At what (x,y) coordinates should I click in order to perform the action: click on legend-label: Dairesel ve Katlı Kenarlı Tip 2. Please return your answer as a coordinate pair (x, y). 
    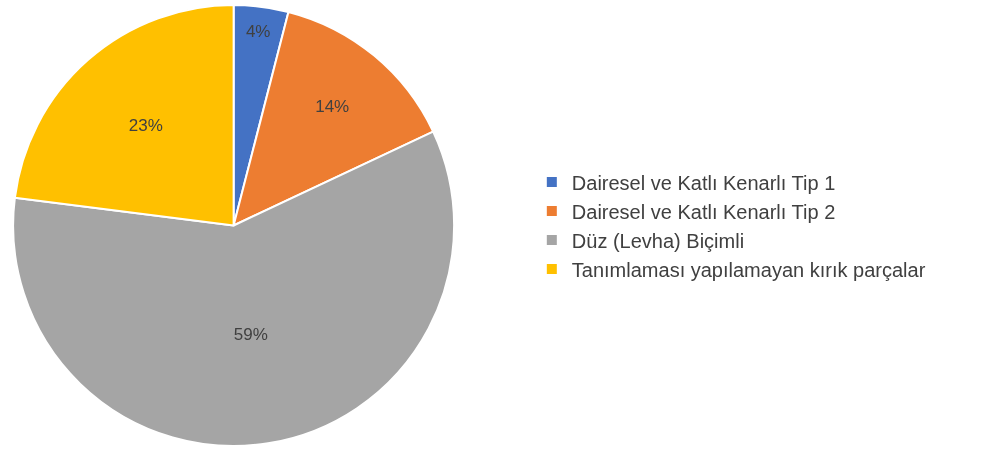
    Looking at the image, I should click on (703, 211).